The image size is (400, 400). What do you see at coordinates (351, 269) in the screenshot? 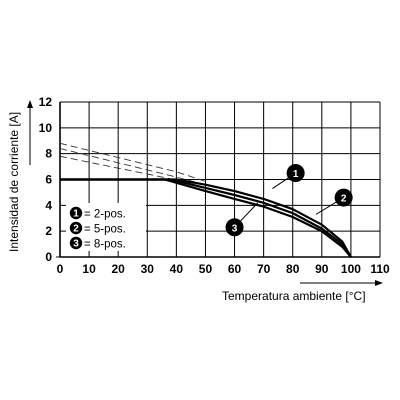
I see `x-tick-label: 100` at bounding box center [351, 269].